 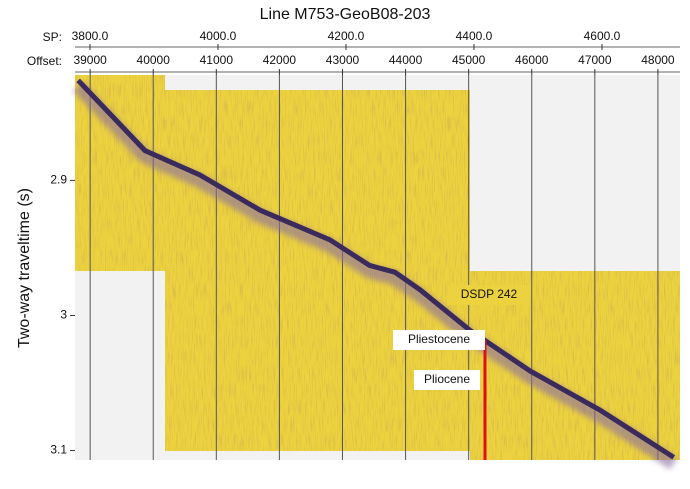 I want to click on y-axis-label: Two-way traveltime (s), so click(x=24, y=268).